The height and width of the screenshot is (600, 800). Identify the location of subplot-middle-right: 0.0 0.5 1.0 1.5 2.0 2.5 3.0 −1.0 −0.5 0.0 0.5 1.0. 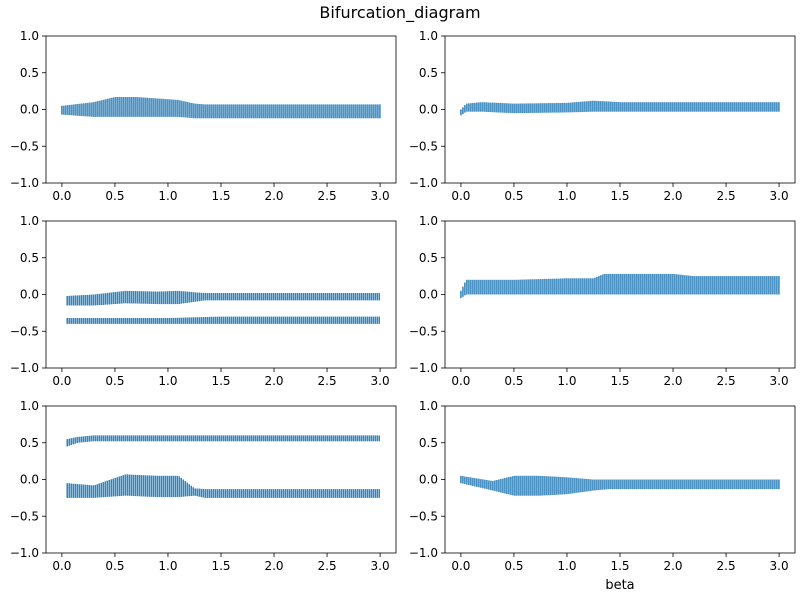
(602, 301).